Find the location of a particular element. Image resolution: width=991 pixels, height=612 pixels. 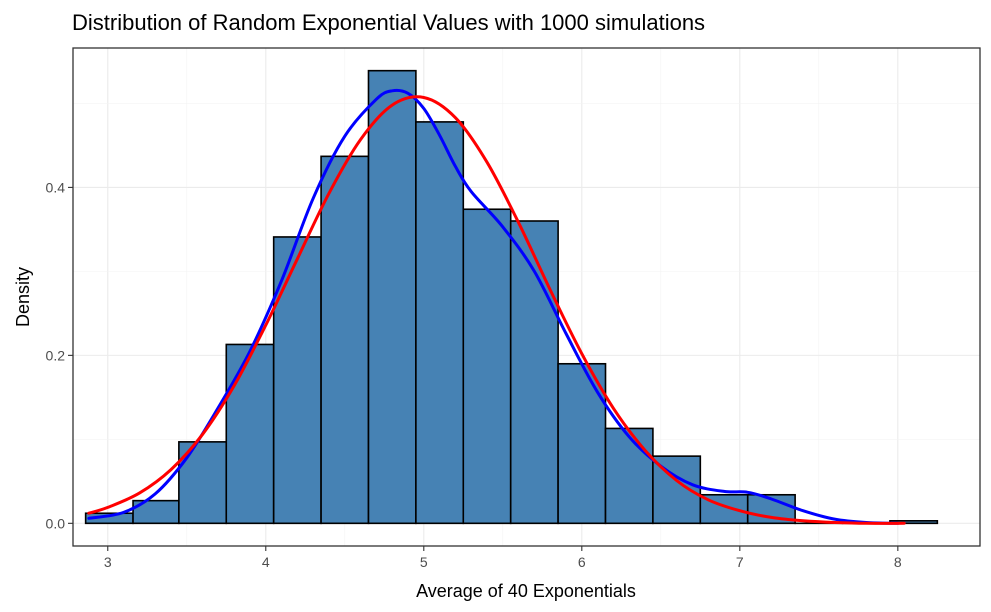

y-tick-label: 0.4 is located at coordinates (56, 187).